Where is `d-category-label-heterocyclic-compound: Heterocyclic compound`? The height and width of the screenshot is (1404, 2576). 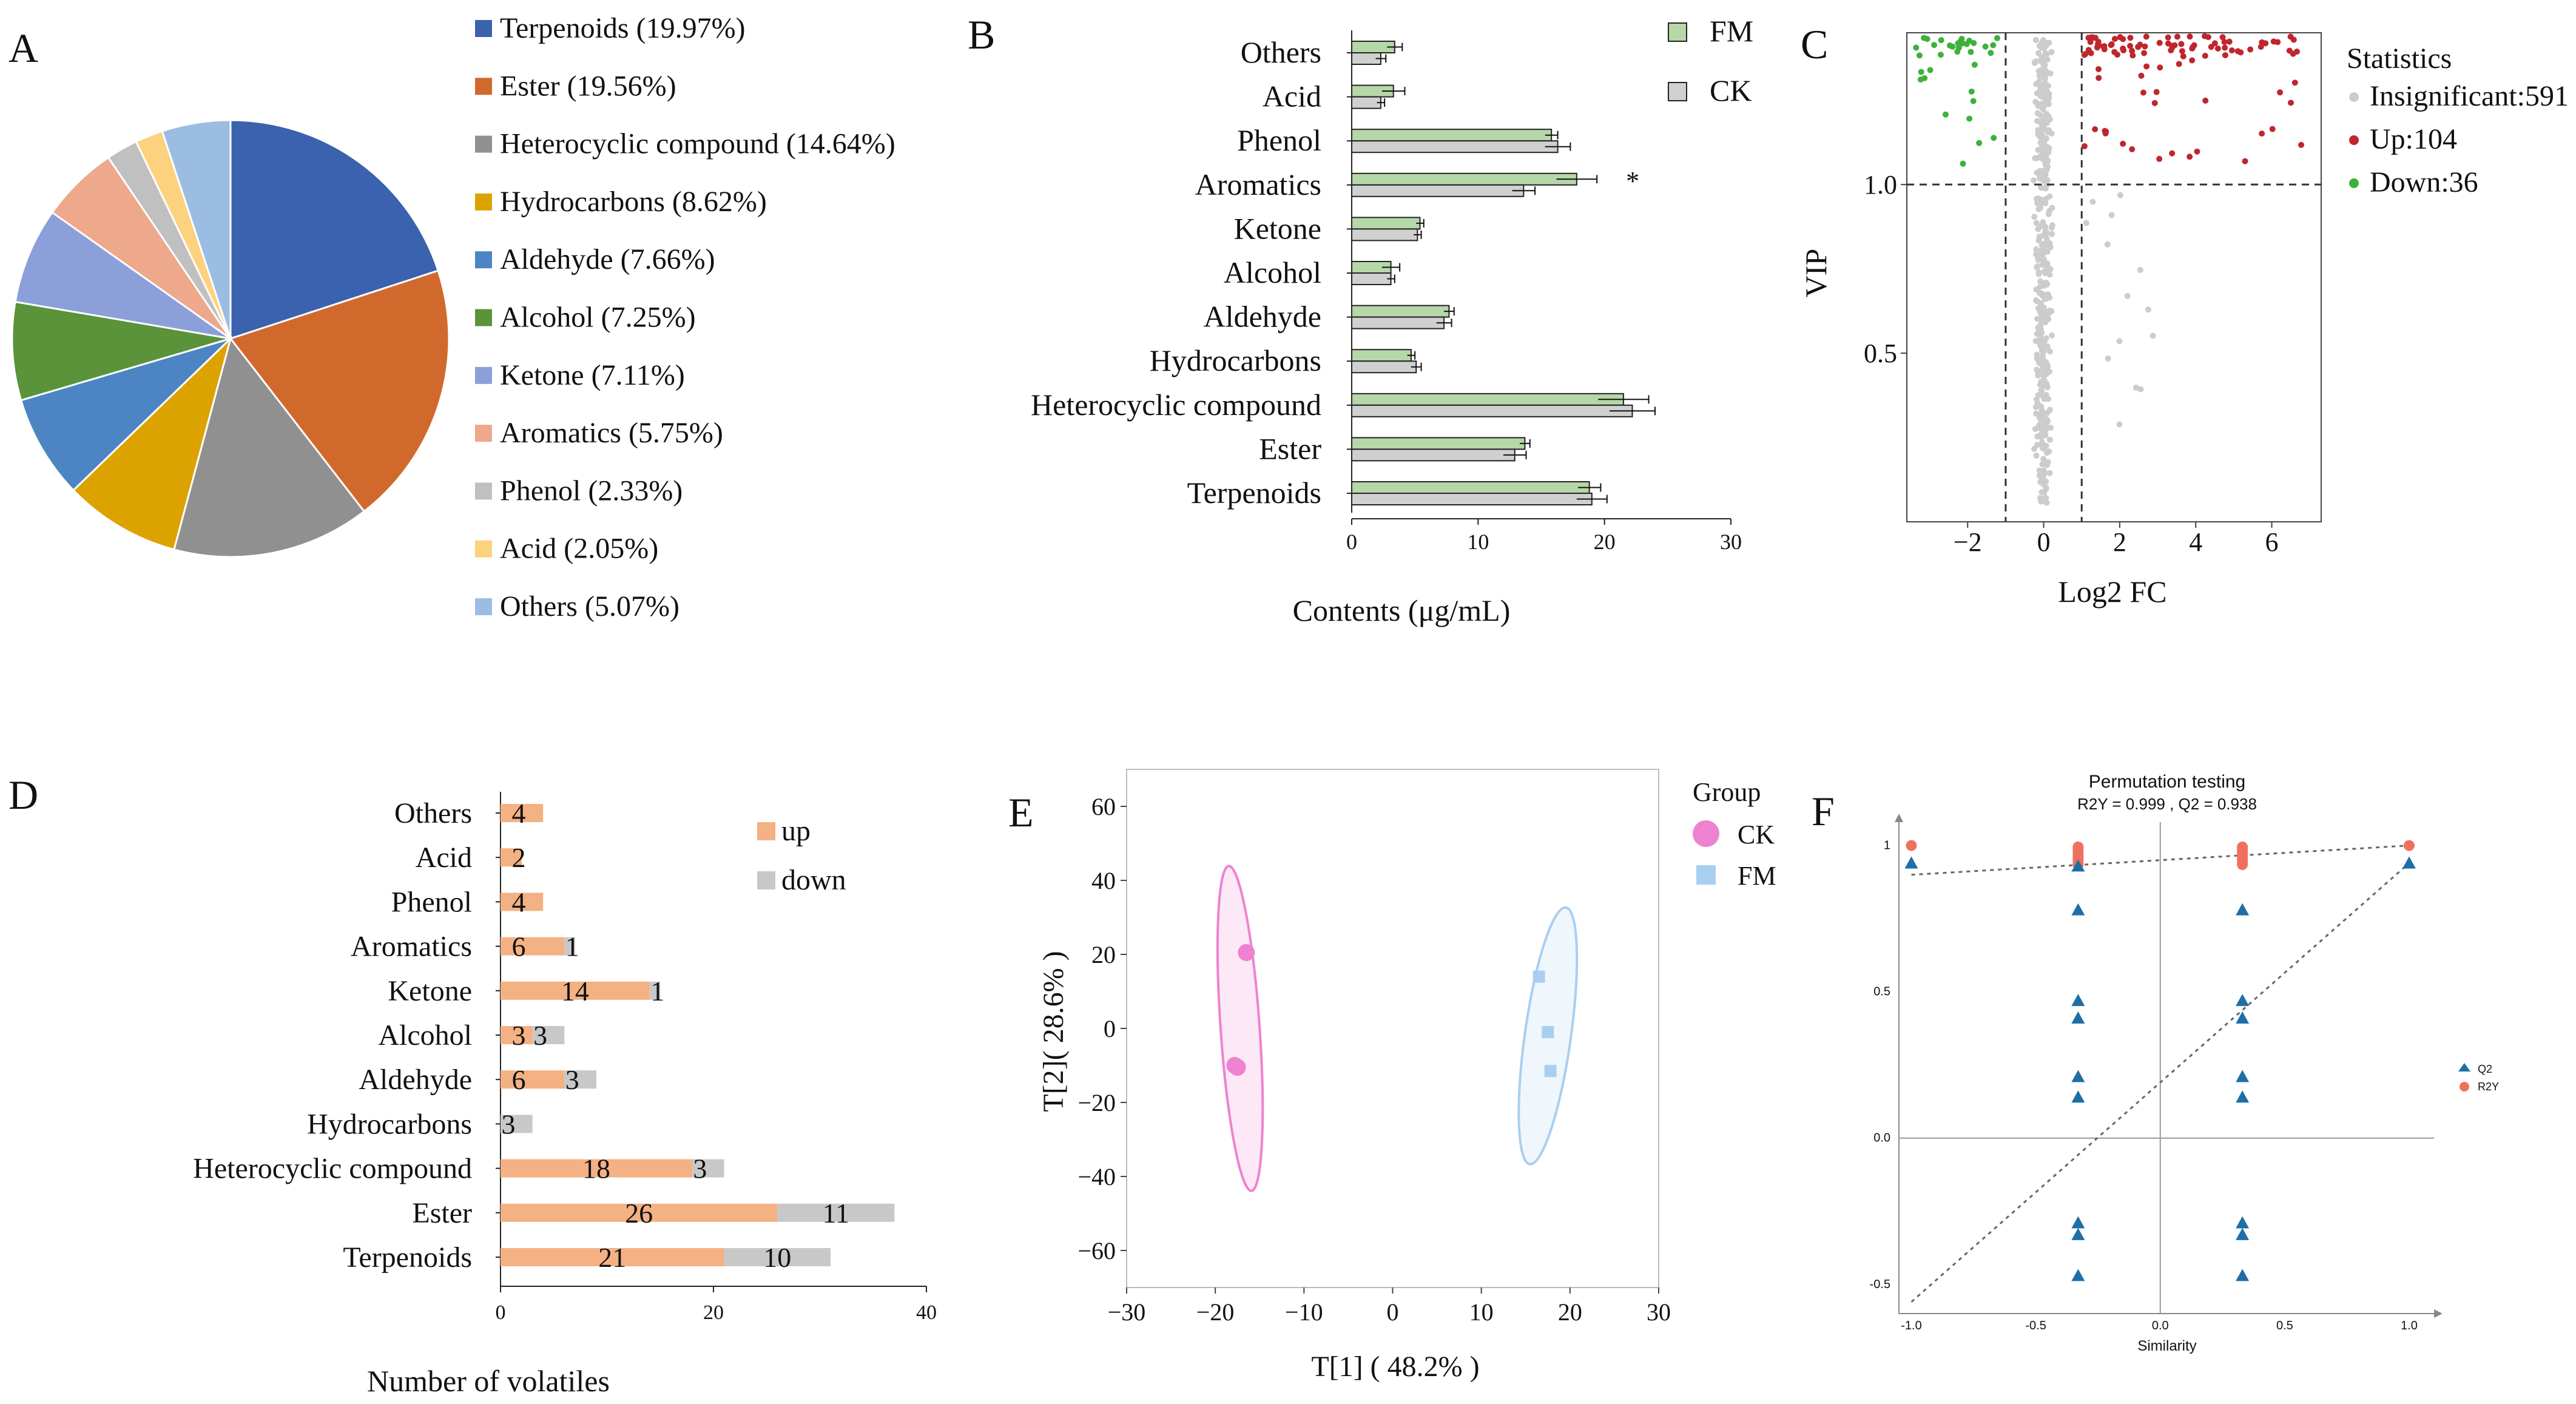
d-category-label-heterocyclic-compound: Heterocyclic compound is located at coordinates (333, 1169).